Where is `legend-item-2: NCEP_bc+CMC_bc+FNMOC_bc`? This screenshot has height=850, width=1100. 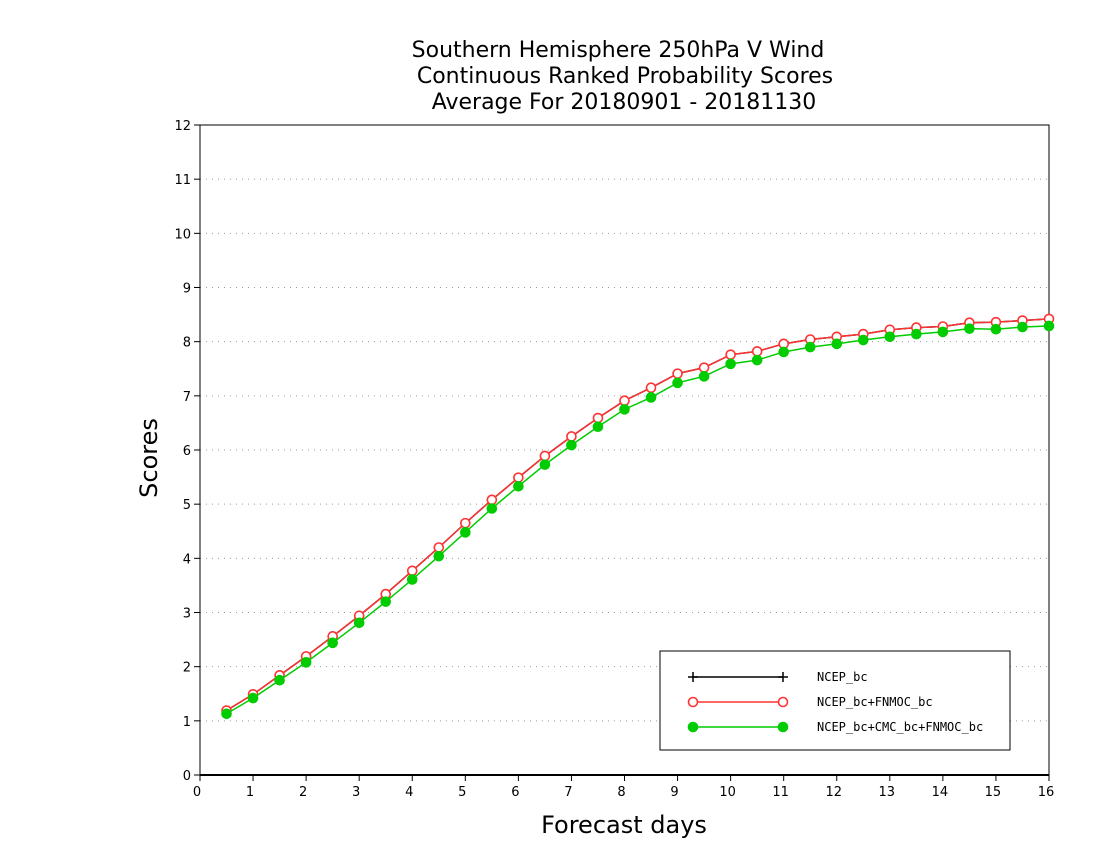 legend-item-2: NCEP_bc+CMC_bc+FNMOC_bc is located at coordinates (835, 727).